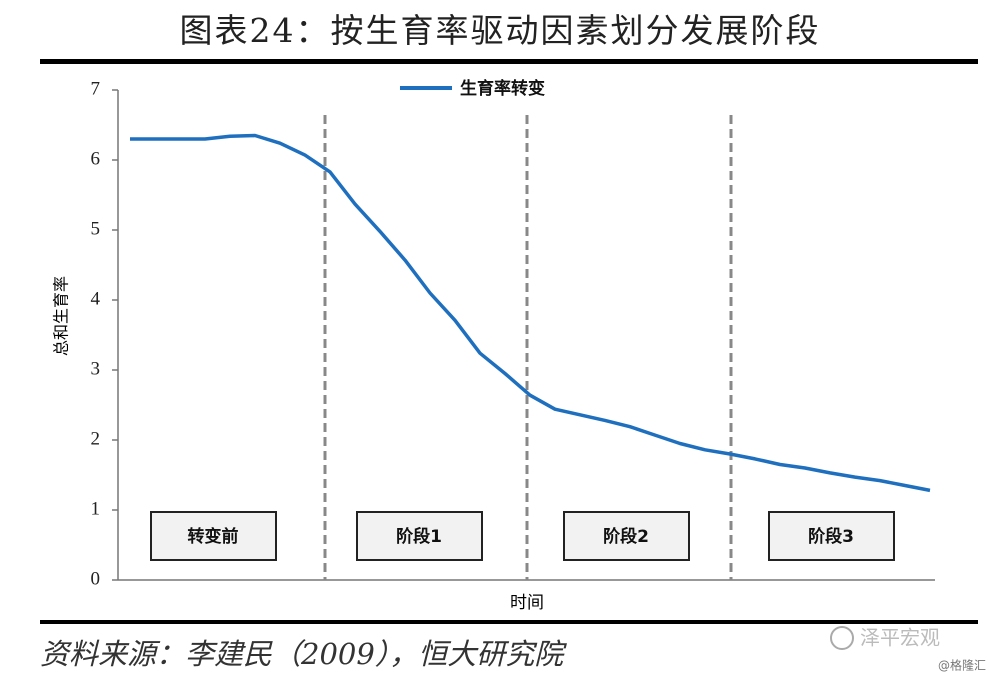 Image resolution: width=1000 pixels, height=684 pixels. Describe the element at coordinates (61, 316) in the screenshot. I see `y-axis-label: 总和生育率` at that location.